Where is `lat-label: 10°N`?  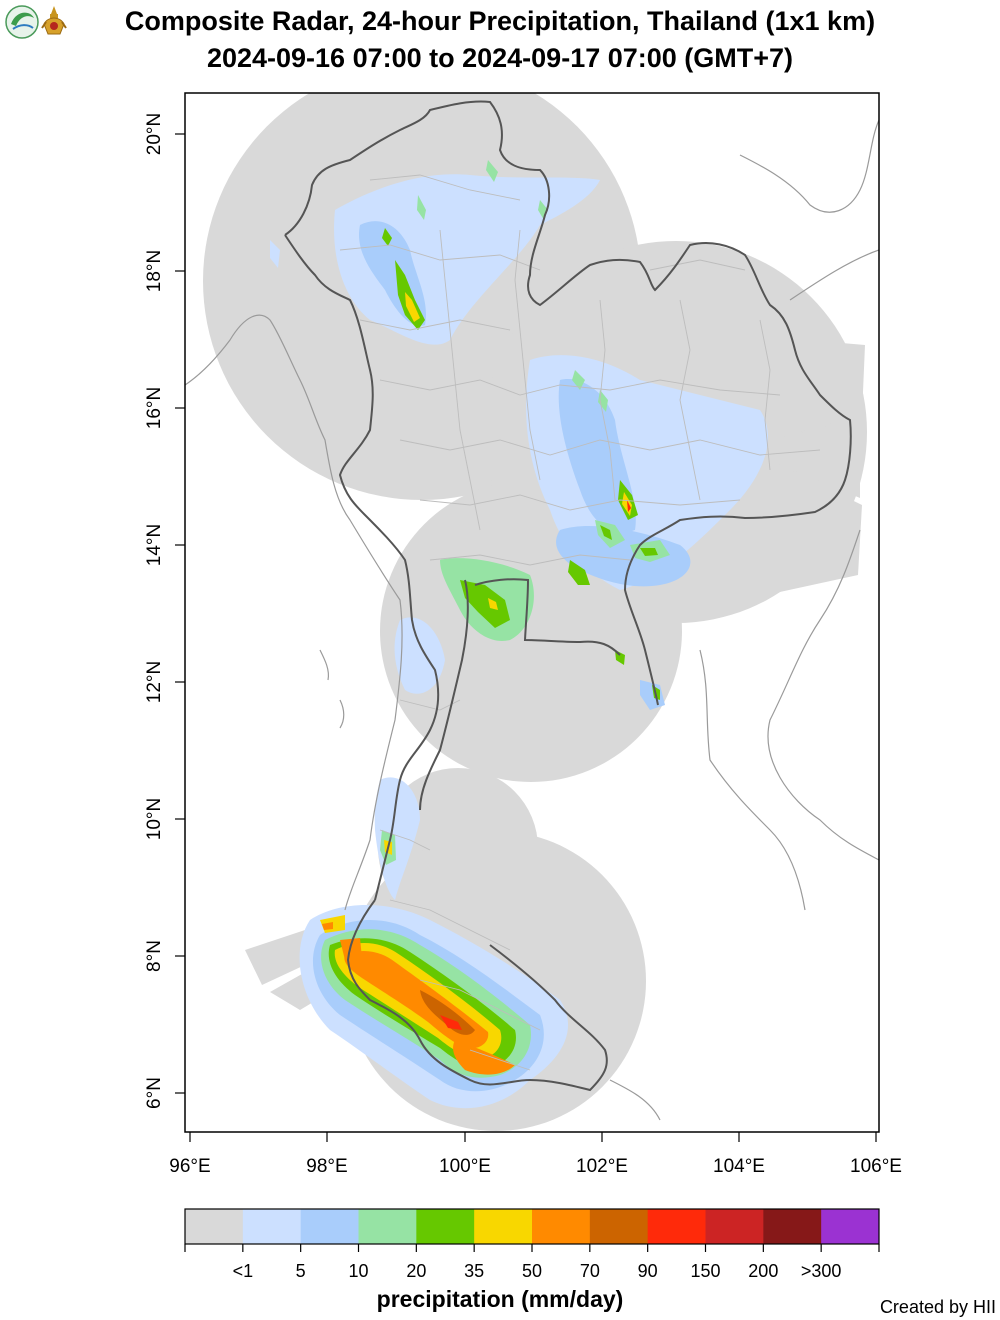 lat-label: 10°N is located at coordinates (154, 819).